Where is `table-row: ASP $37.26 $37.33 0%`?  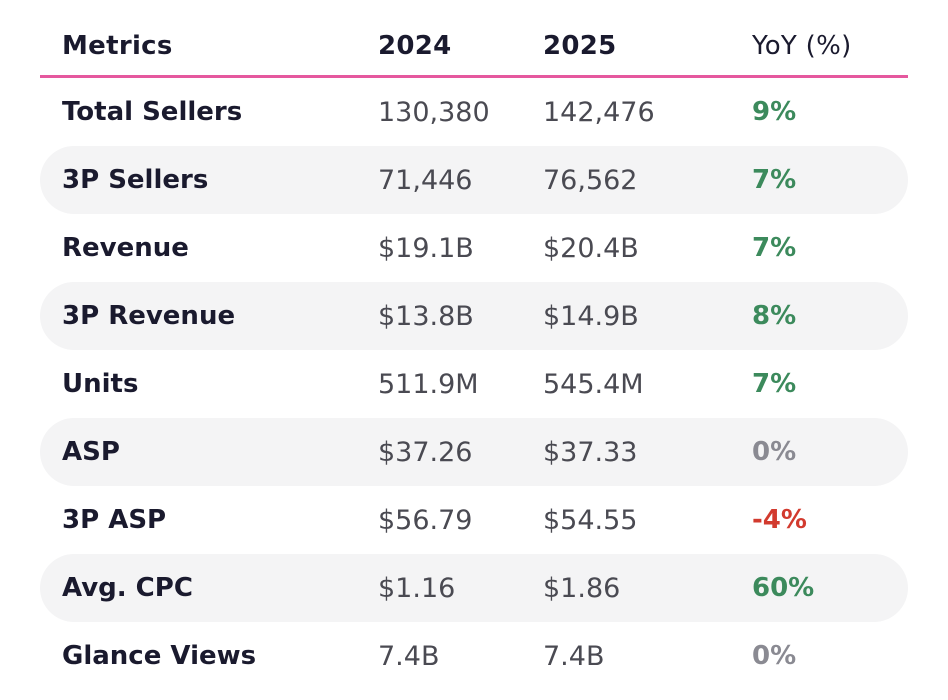 table-row: ASP $37.26 $37.33 0% is located at coordinates (474, 452).